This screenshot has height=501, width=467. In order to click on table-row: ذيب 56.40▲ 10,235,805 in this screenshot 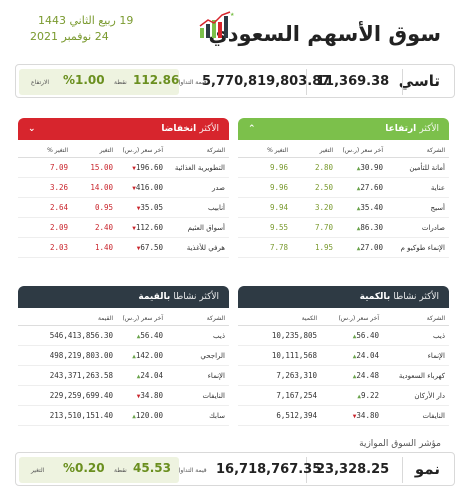, I will do `click(343, 336)`.